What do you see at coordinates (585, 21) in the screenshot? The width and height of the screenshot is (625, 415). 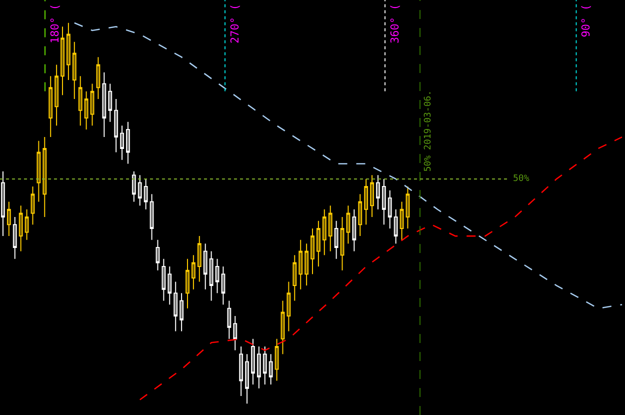 I see `annotation: 90° (` at bounding box center [585, 21].